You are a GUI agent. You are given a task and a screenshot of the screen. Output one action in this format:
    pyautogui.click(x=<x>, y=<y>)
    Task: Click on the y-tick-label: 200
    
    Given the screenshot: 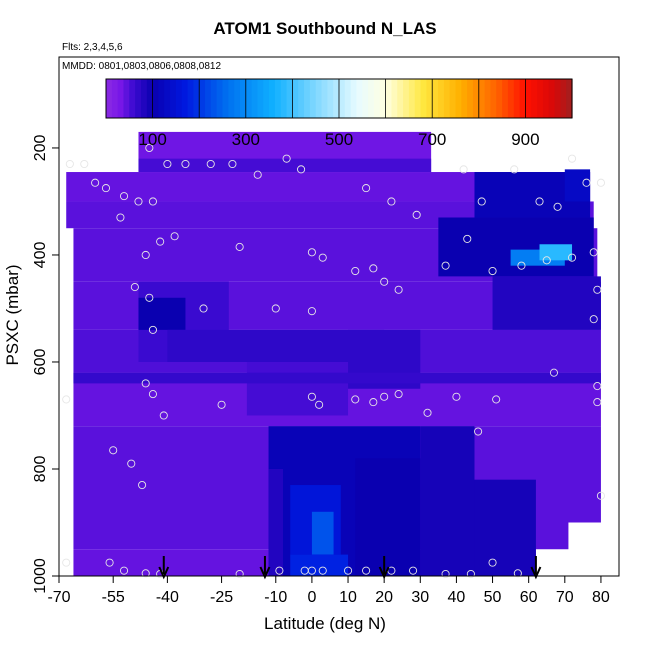 What is the action you would take?
    pyautogui.click(x=40, y=148)
    